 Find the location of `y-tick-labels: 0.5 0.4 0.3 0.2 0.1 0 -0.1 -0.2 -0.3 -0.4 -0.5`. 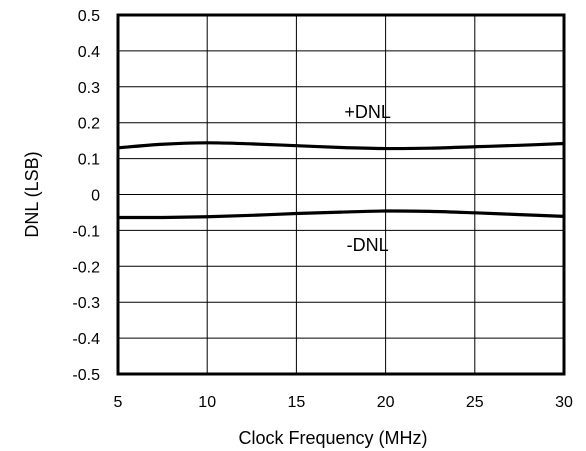

y-tick-labels: 0.5 0.4 0.3 0.2 0.1 0 -0.1 -0.2 -0.3 -0.4 -0.5 is located at coordinates (86, 196).